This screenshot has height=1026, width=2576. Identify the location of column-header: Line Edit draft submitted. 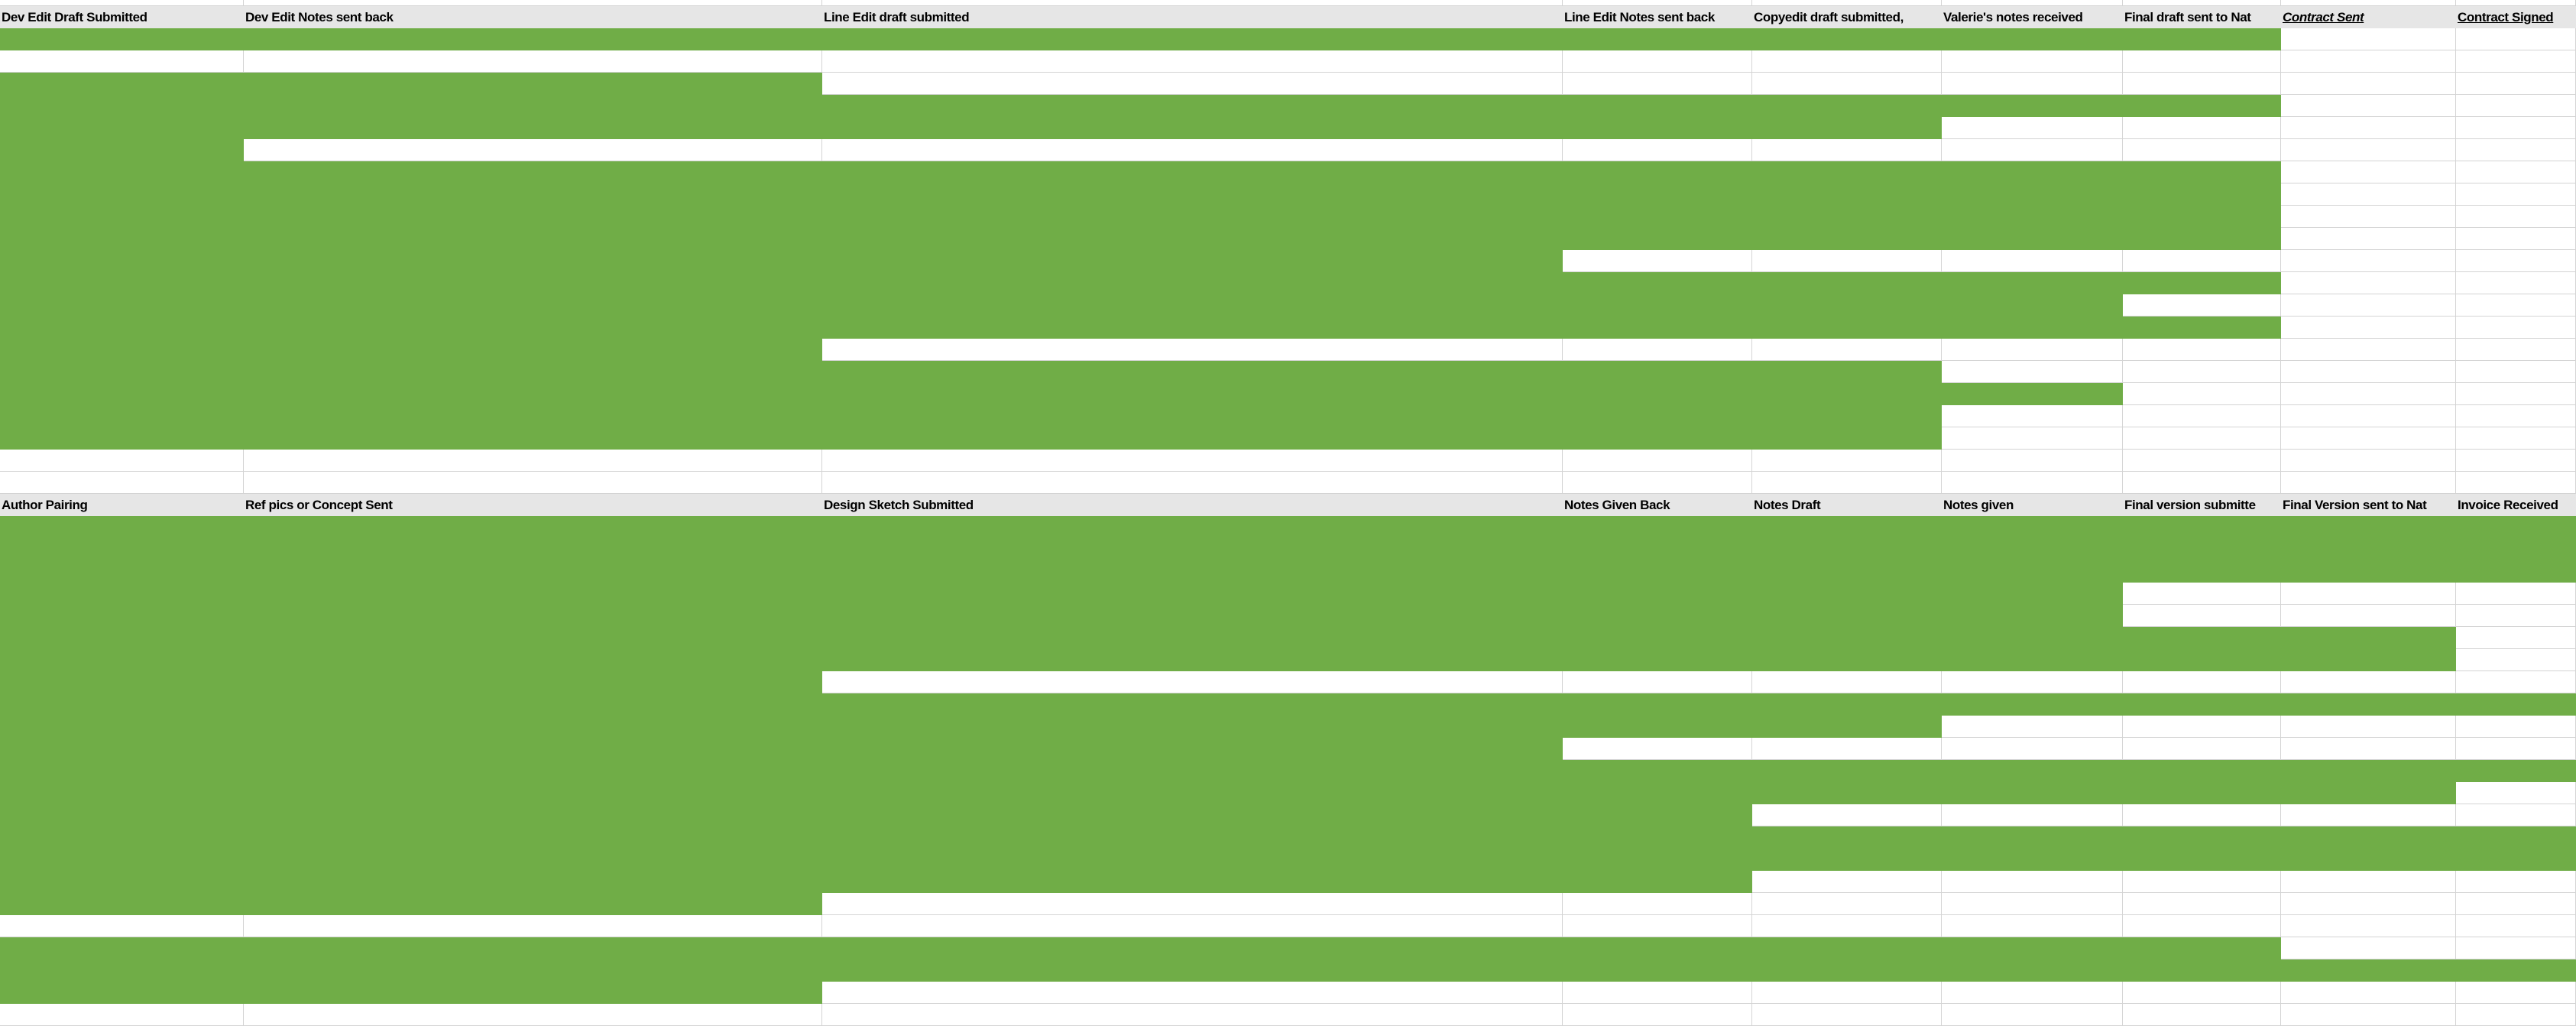
(1192, 17).